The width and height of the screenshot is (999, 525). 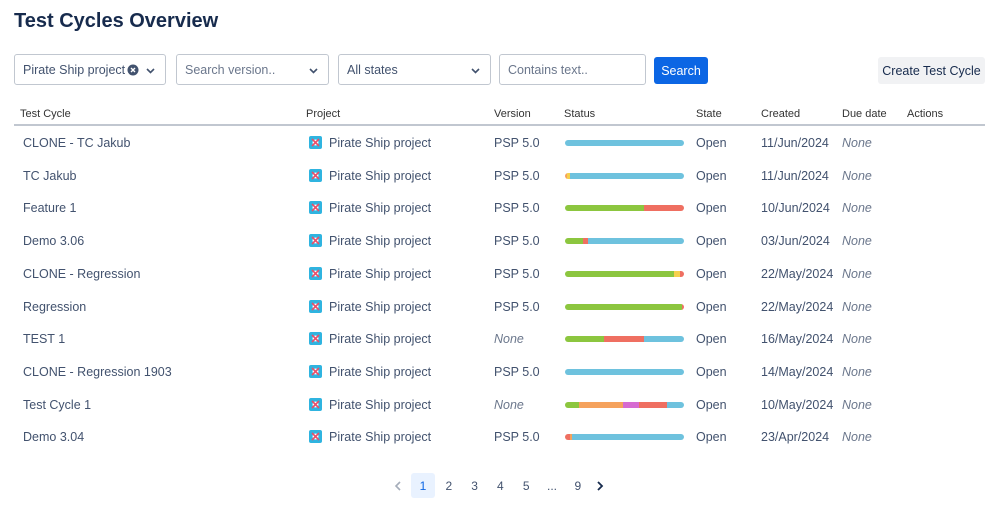 What do you see at coordinates (50, 208) in the screenshot?
I see `cycle-name: Feature 1` at bounding box center [50, 208].